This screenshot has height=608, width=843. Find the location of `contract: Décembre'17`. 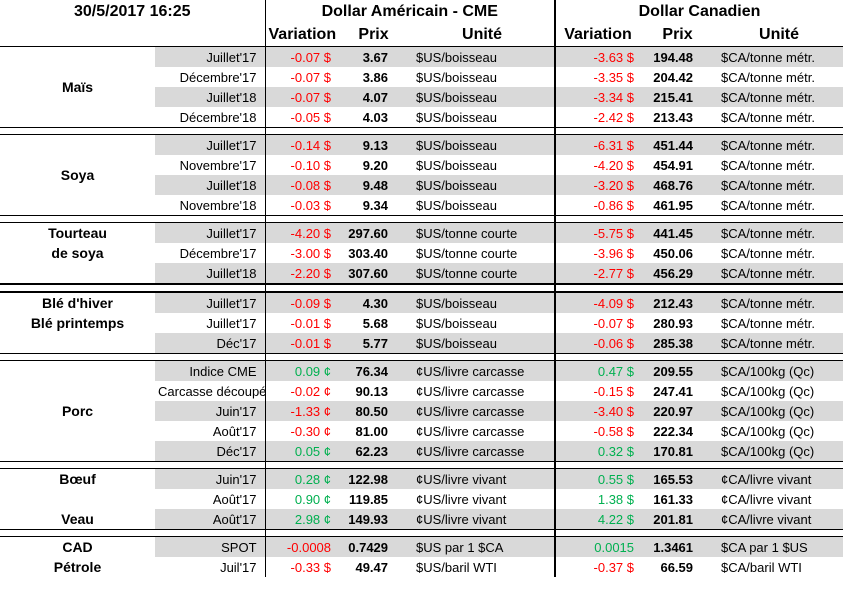

contract: Décembre'17 is located at coordinates (218, 253).